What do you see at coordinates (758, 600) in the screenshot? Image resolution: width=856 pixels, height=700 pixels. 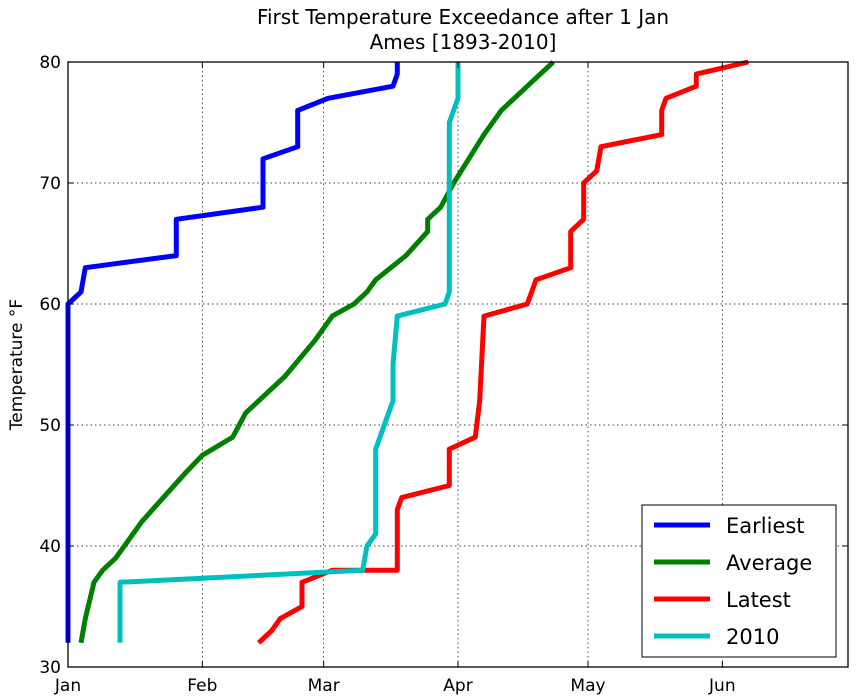 I see `legend-label-latest: Latest` at bounding box center [758, 600].